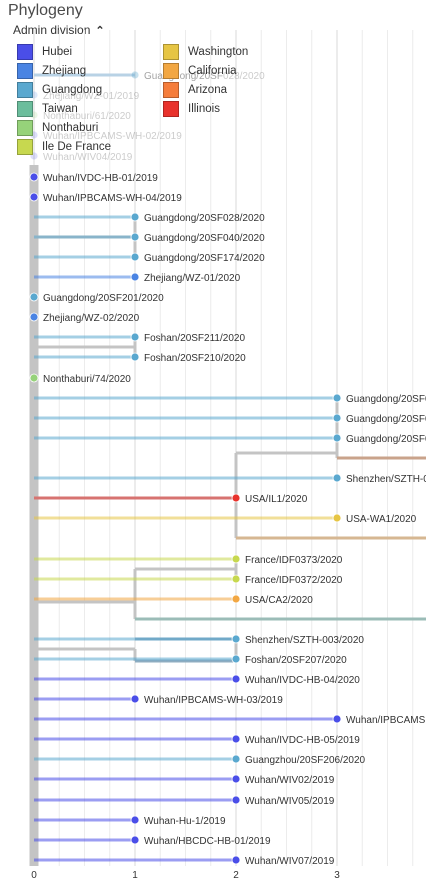  Describe the element at coordinates (34, 875) in the screenshot. I see `axis-tick-label: 0` at that location.